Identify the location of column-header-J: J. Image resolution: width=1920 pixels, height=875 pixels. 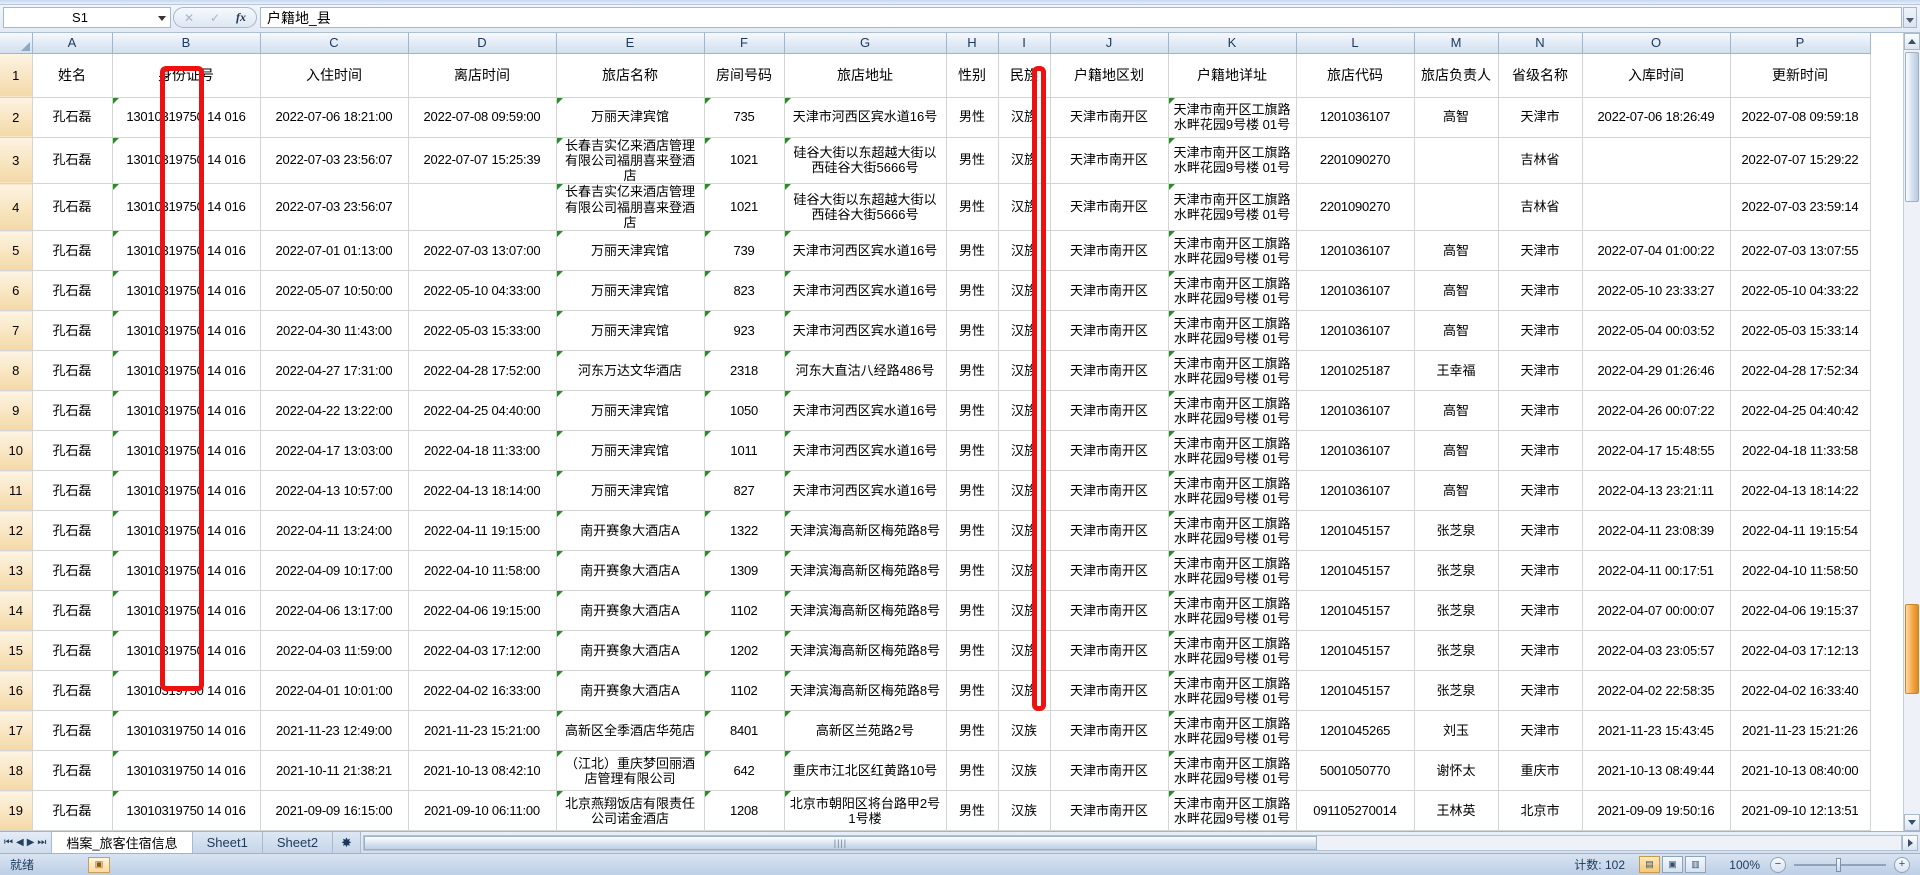
(1109, 43).